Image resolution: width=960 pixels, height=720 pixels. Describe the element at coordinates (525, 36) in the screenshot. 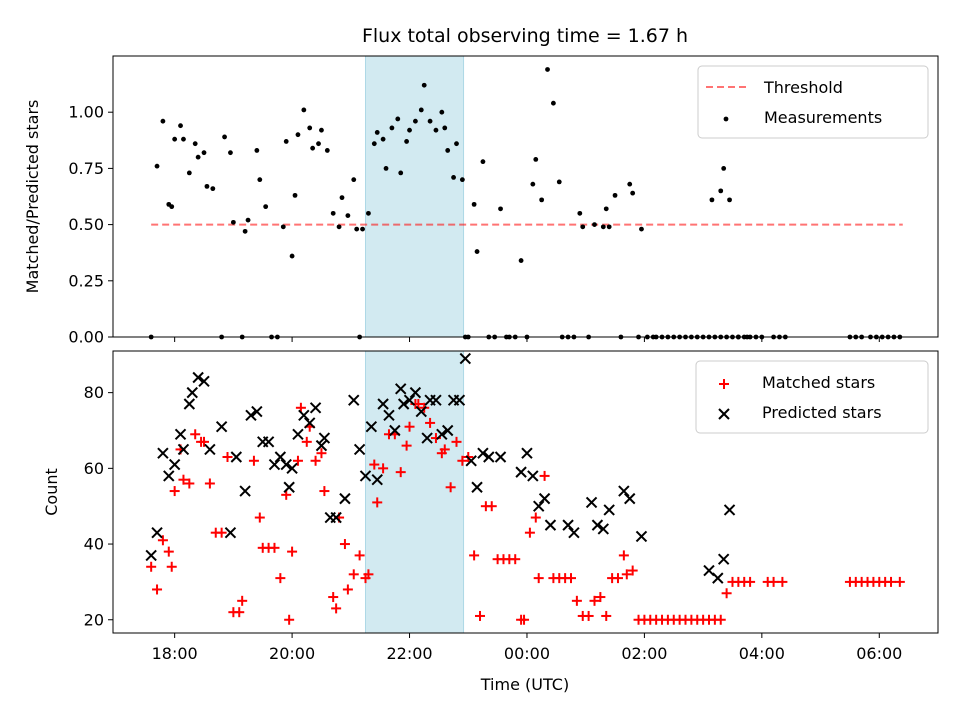

I see `chart-title: Flux total observing time = 1.67 h` at that location.